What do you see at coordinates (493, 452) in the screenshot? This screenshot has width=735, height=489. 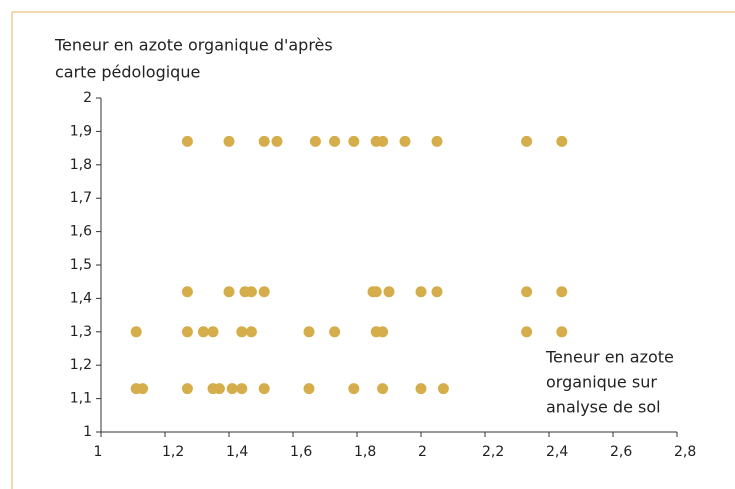 I see `x-tick-label: 2,2` at bounding box center [493, 452].